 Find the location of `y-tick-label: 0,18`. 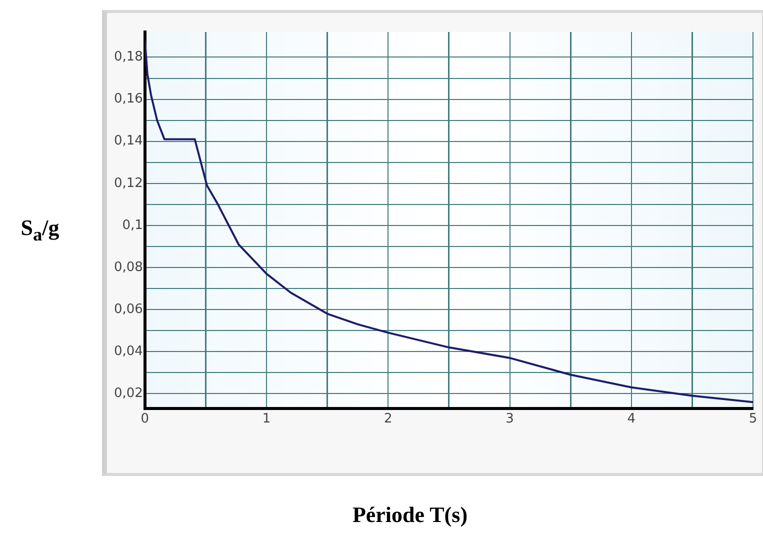

y-tick-label: 0,18 is located at coordinates (128, 57).